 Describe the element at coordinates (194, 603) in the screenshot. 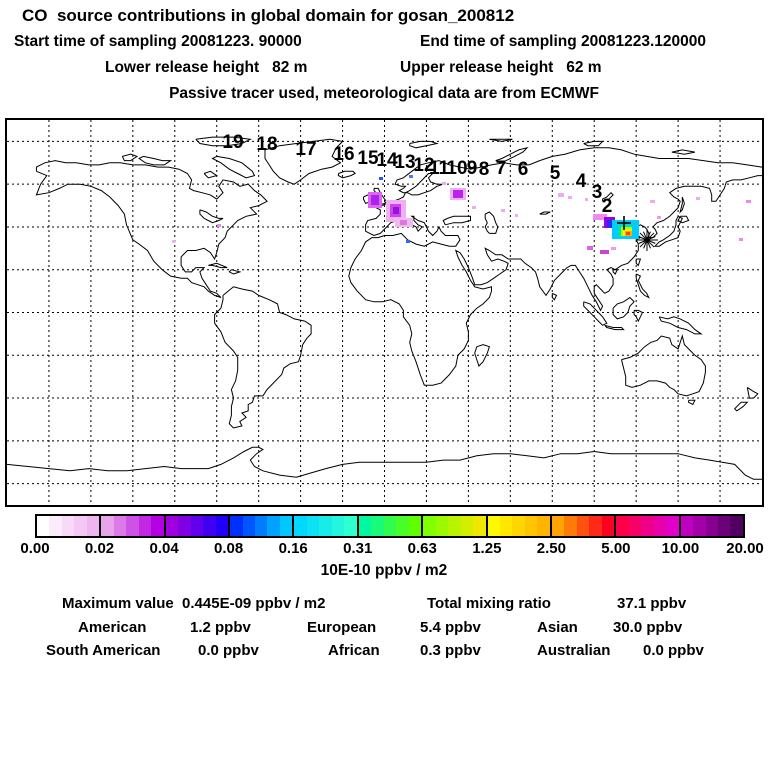

I see `maximum-value-label: Maximum value 0.445E-09 ppbv / m2` at that location.